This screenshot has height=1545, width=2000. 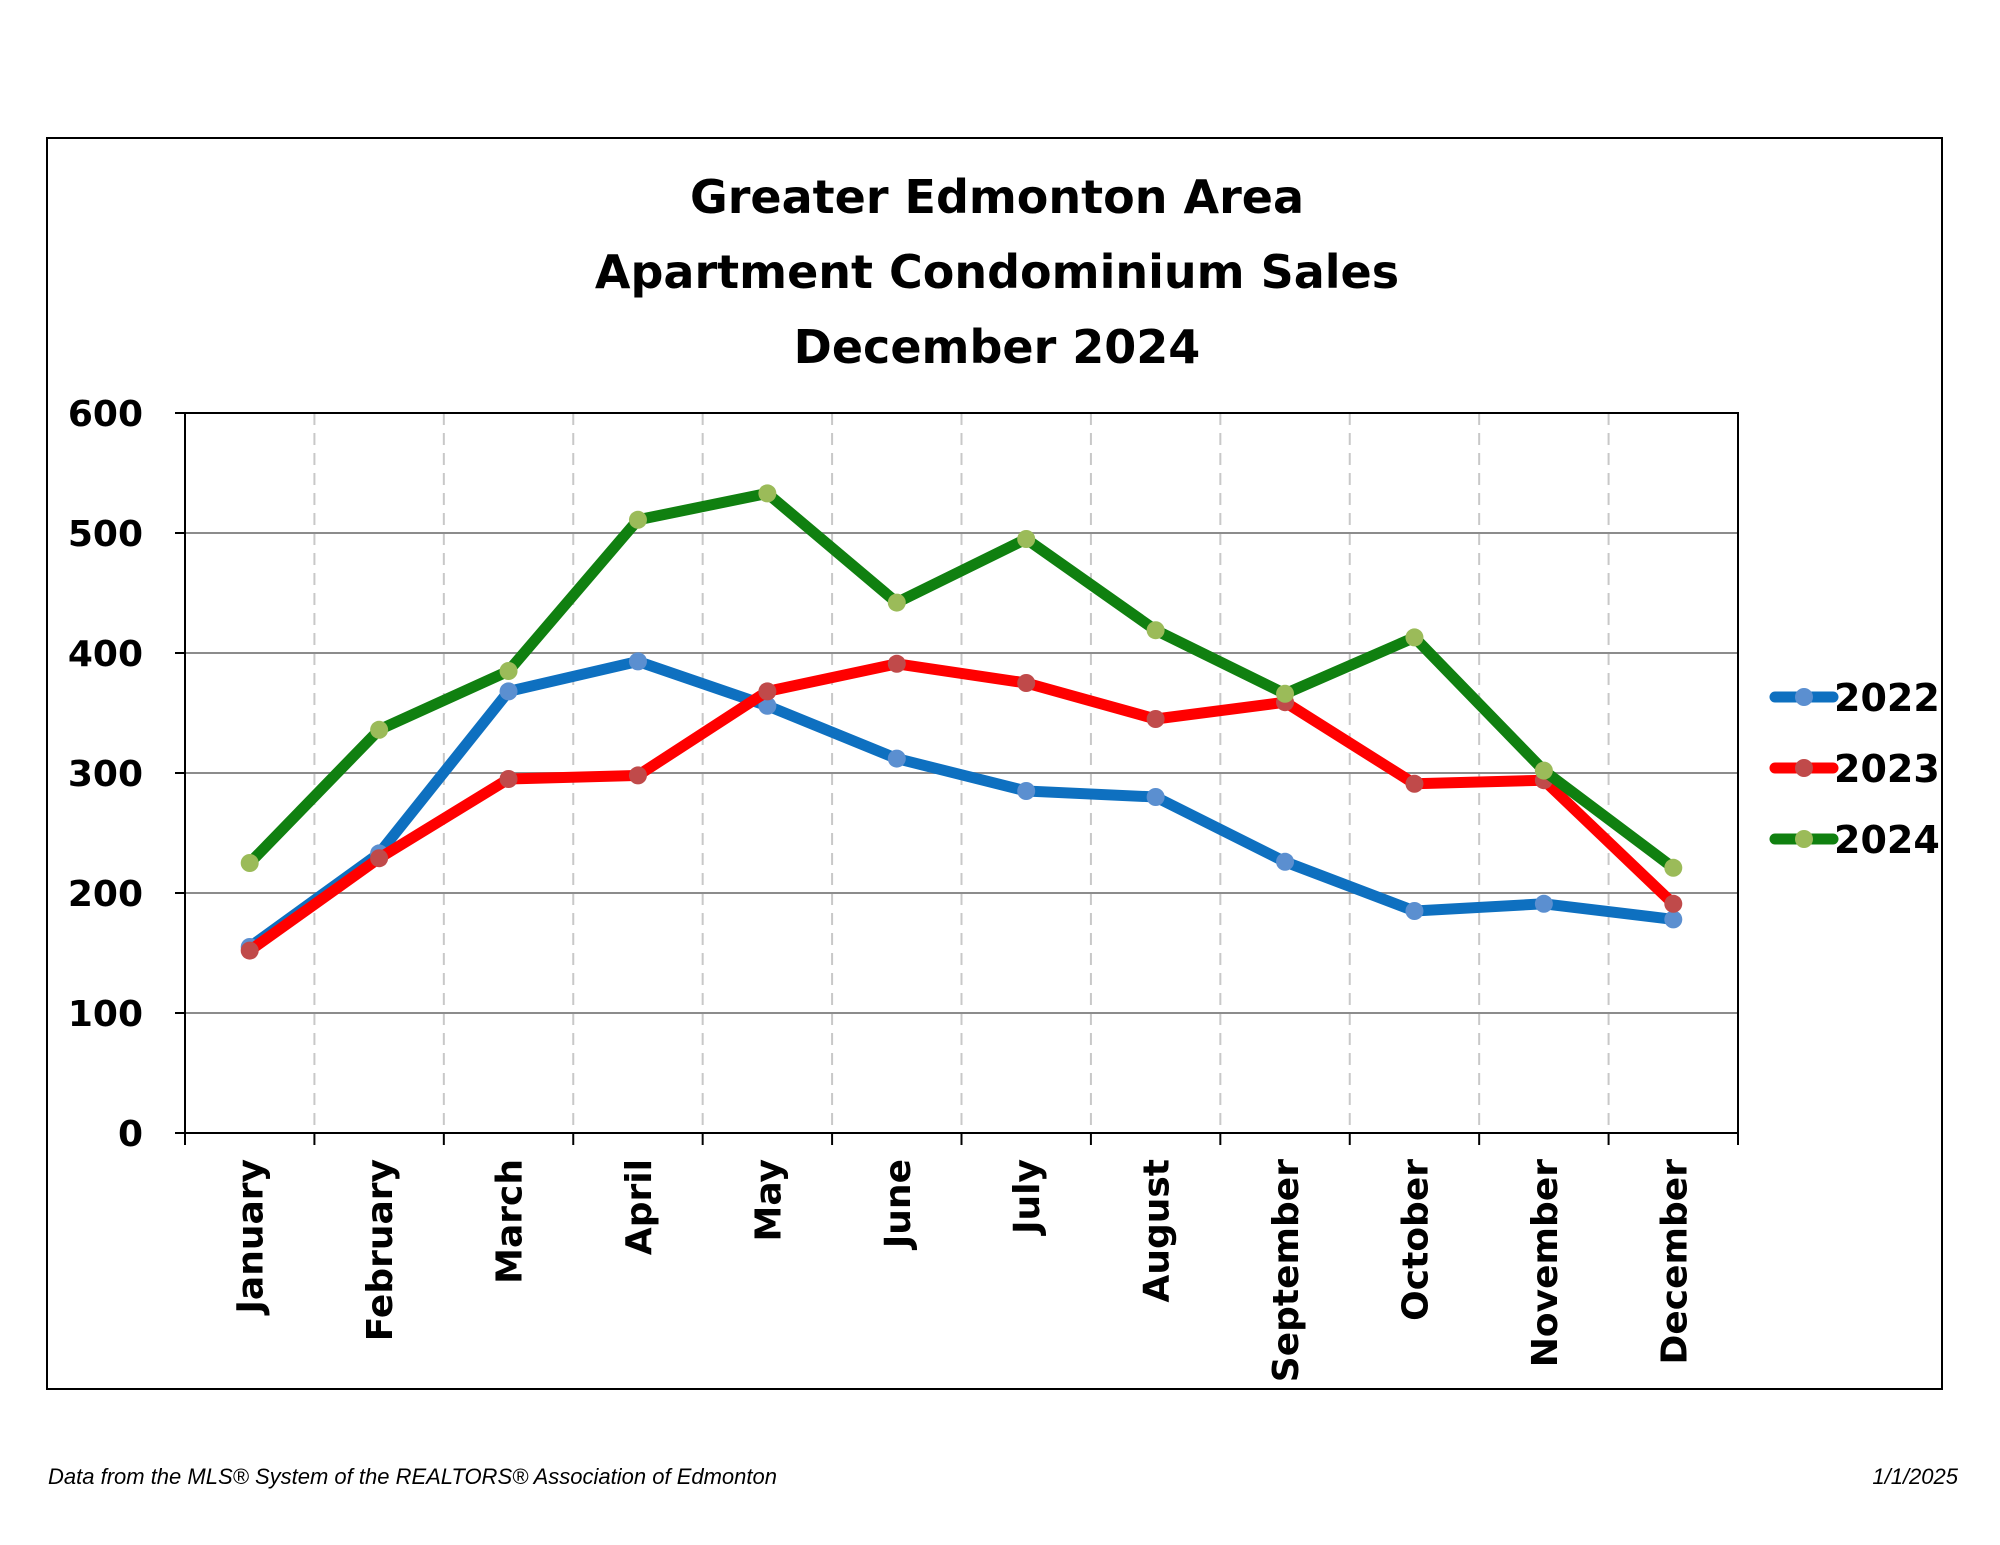 What do you see at coordinates (1674, 1262) in the screenshot?
I see `x-category-label: December` at bounding box center [1674, 1262].